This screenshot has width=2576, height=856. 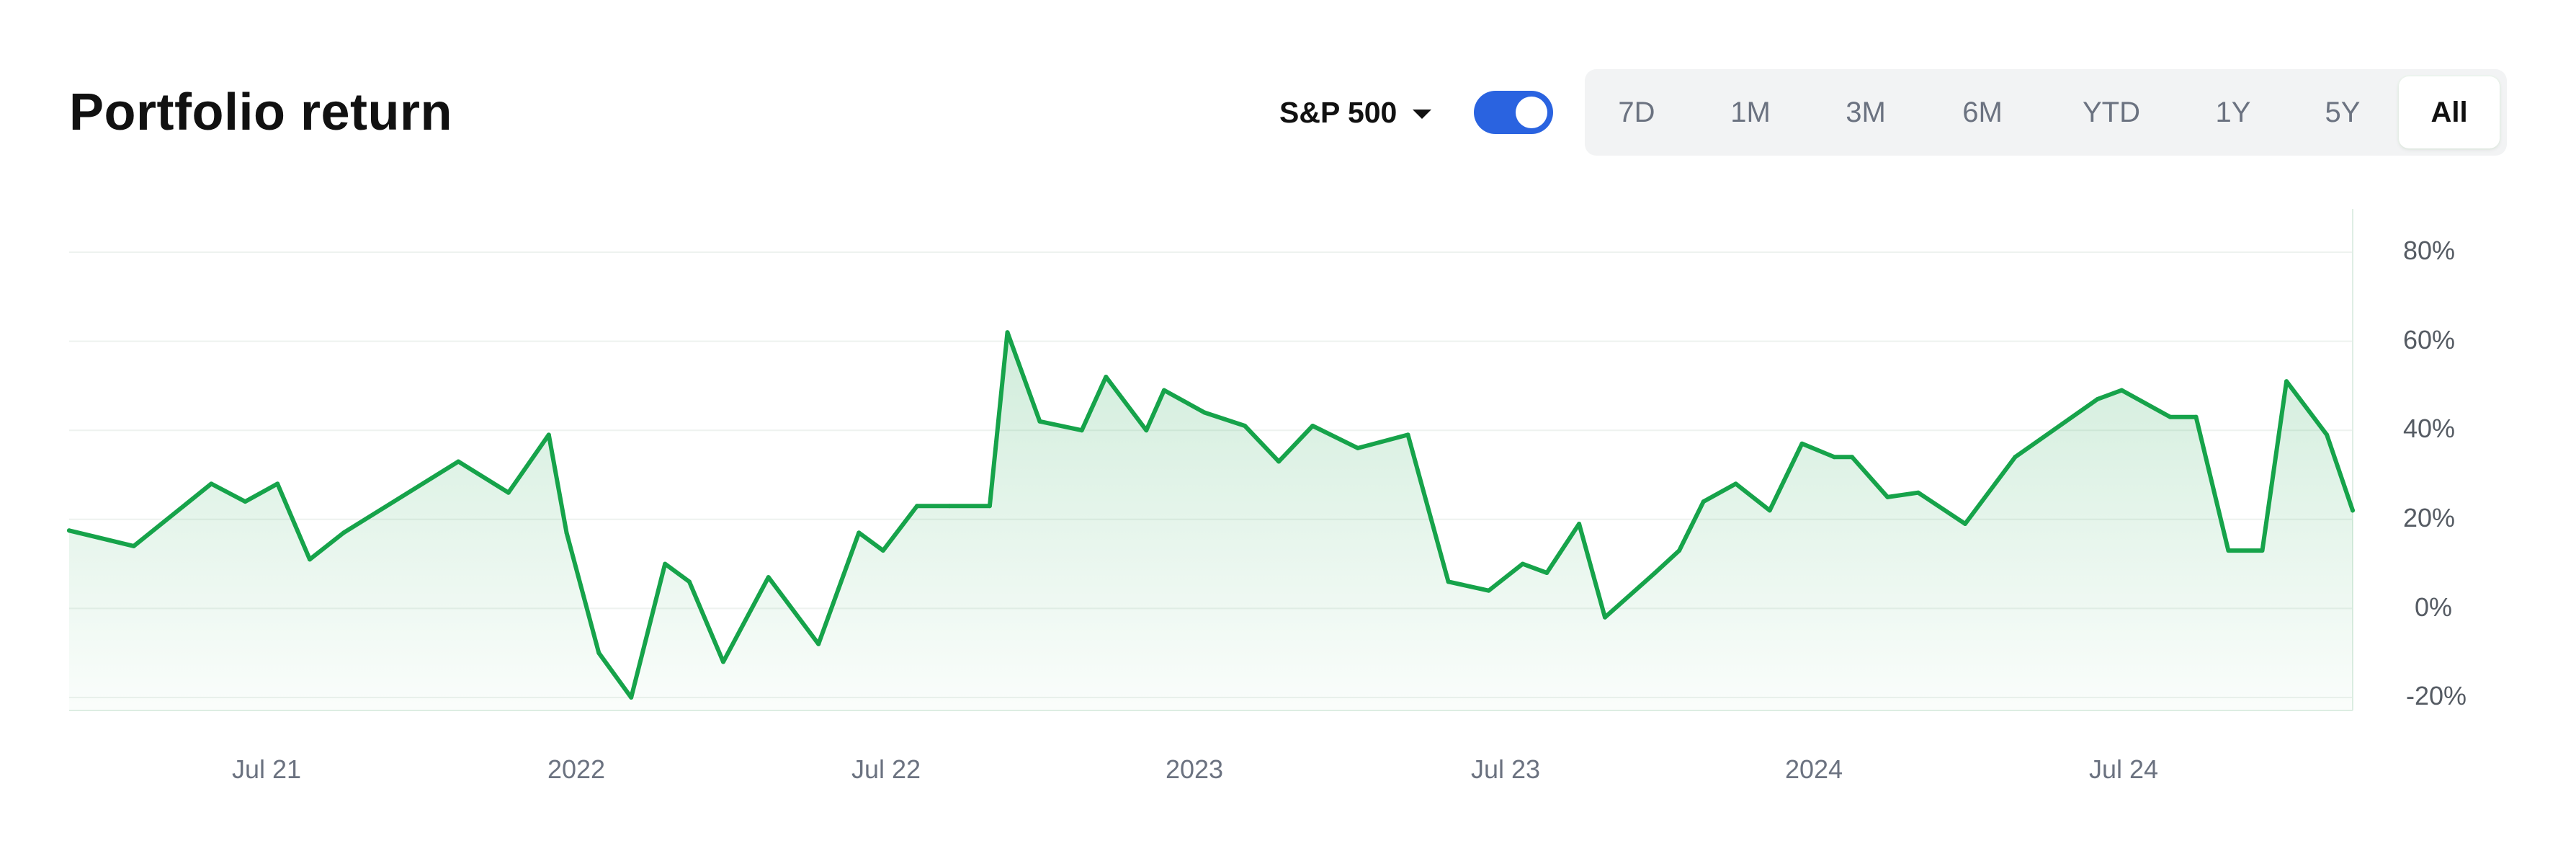 I want to click on benchmark-dropdown: S&P 500, so click(x=1355, y=112).